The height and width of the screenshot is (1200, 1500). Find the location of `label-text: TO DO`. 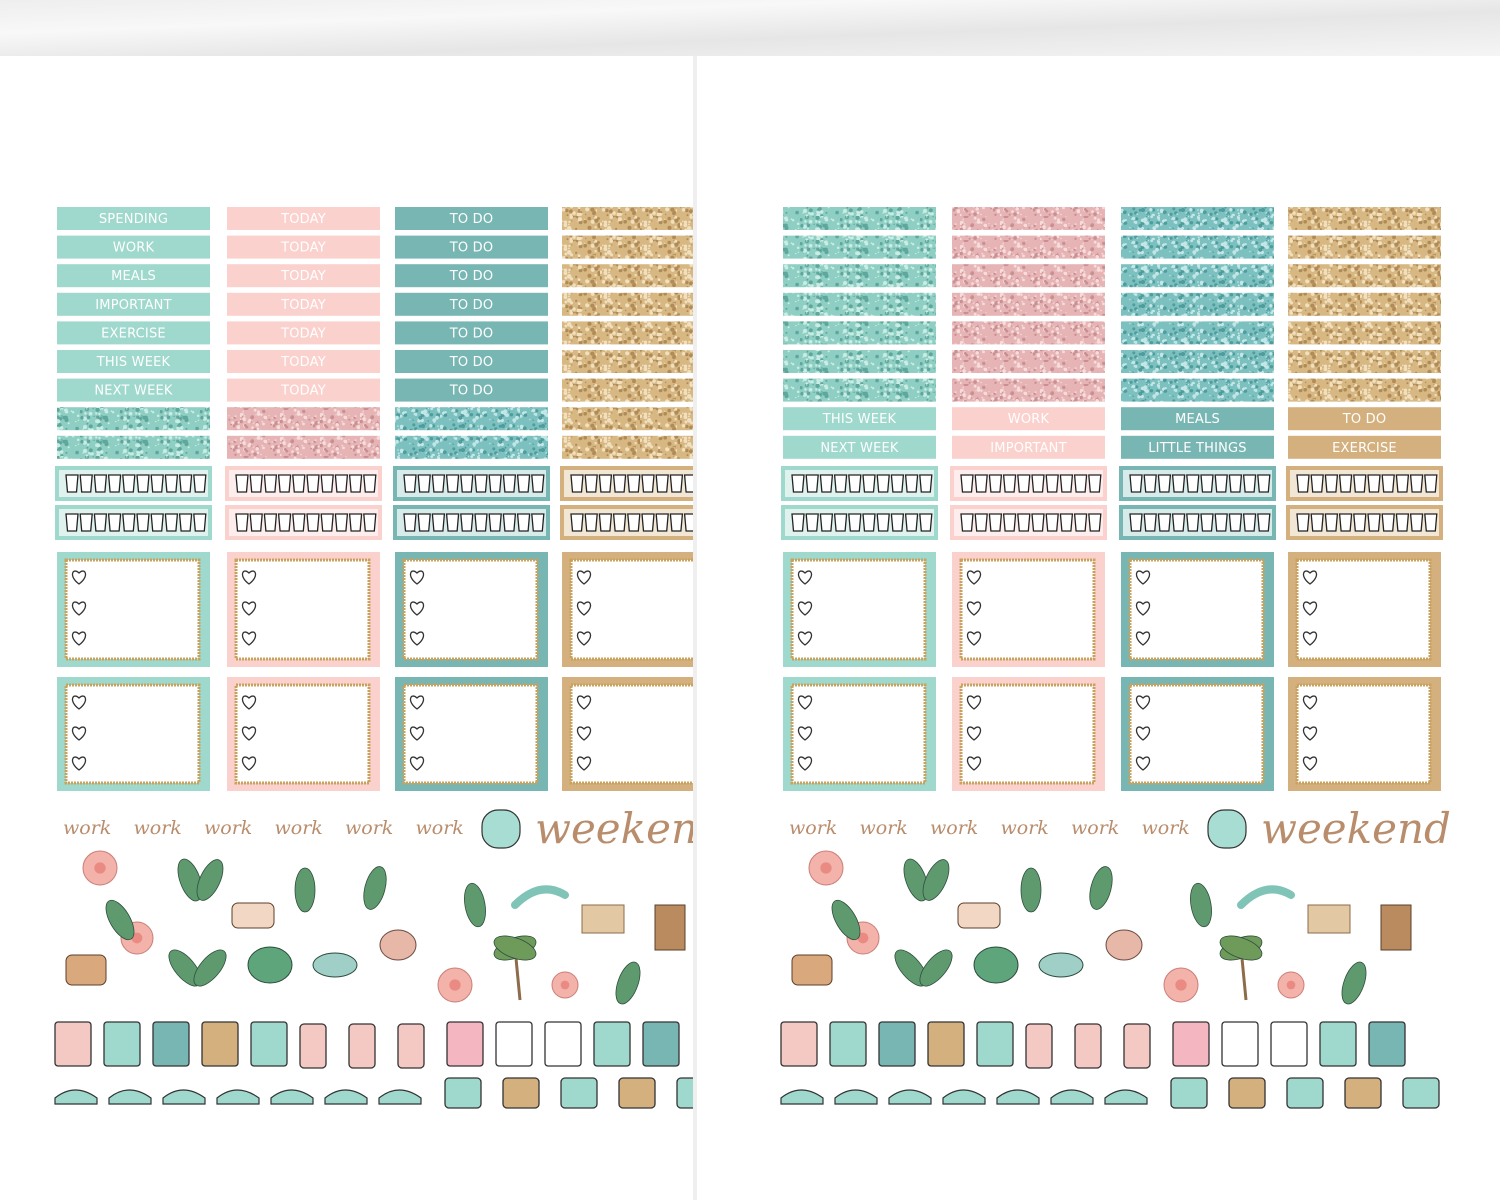

label-text: TO DO is located at coordinates (471, 333).